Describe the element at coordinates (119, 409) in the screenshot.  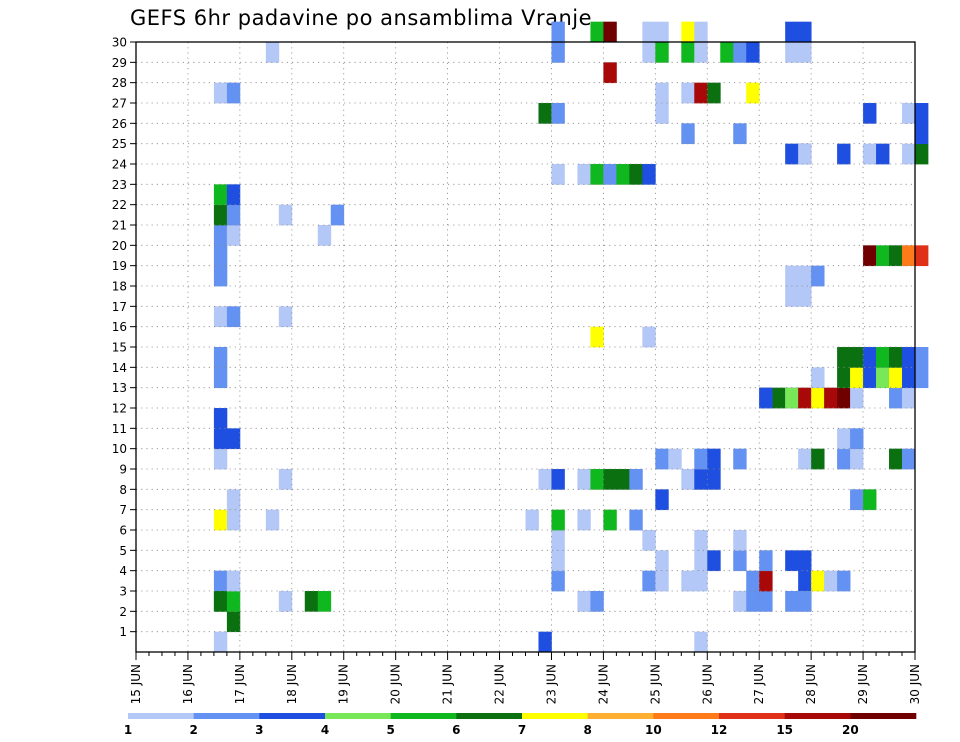
I see `y-tick-label: 12` at that location.